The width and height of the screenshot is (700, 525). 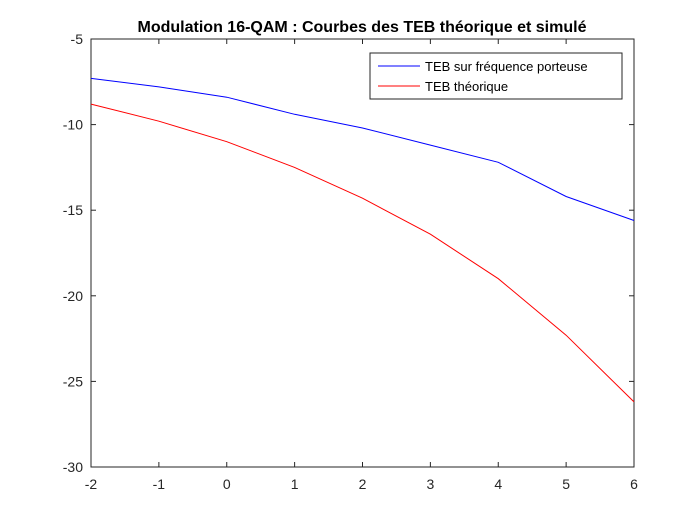 What do you see at coordinates (73, 210) in the screenshot?
I see `y-tick-label: -15` at bounding box center [73, 210].